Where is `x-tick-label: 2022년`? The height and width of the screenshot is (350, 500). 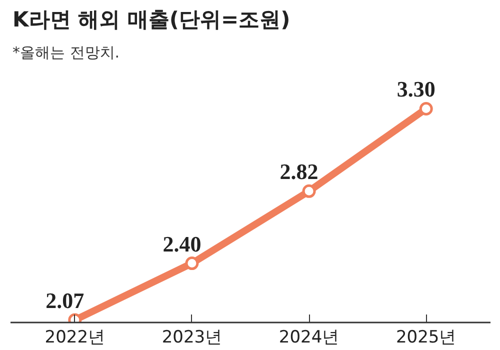 x-tick-label: 2022년 is located at coordinates (75, 338).